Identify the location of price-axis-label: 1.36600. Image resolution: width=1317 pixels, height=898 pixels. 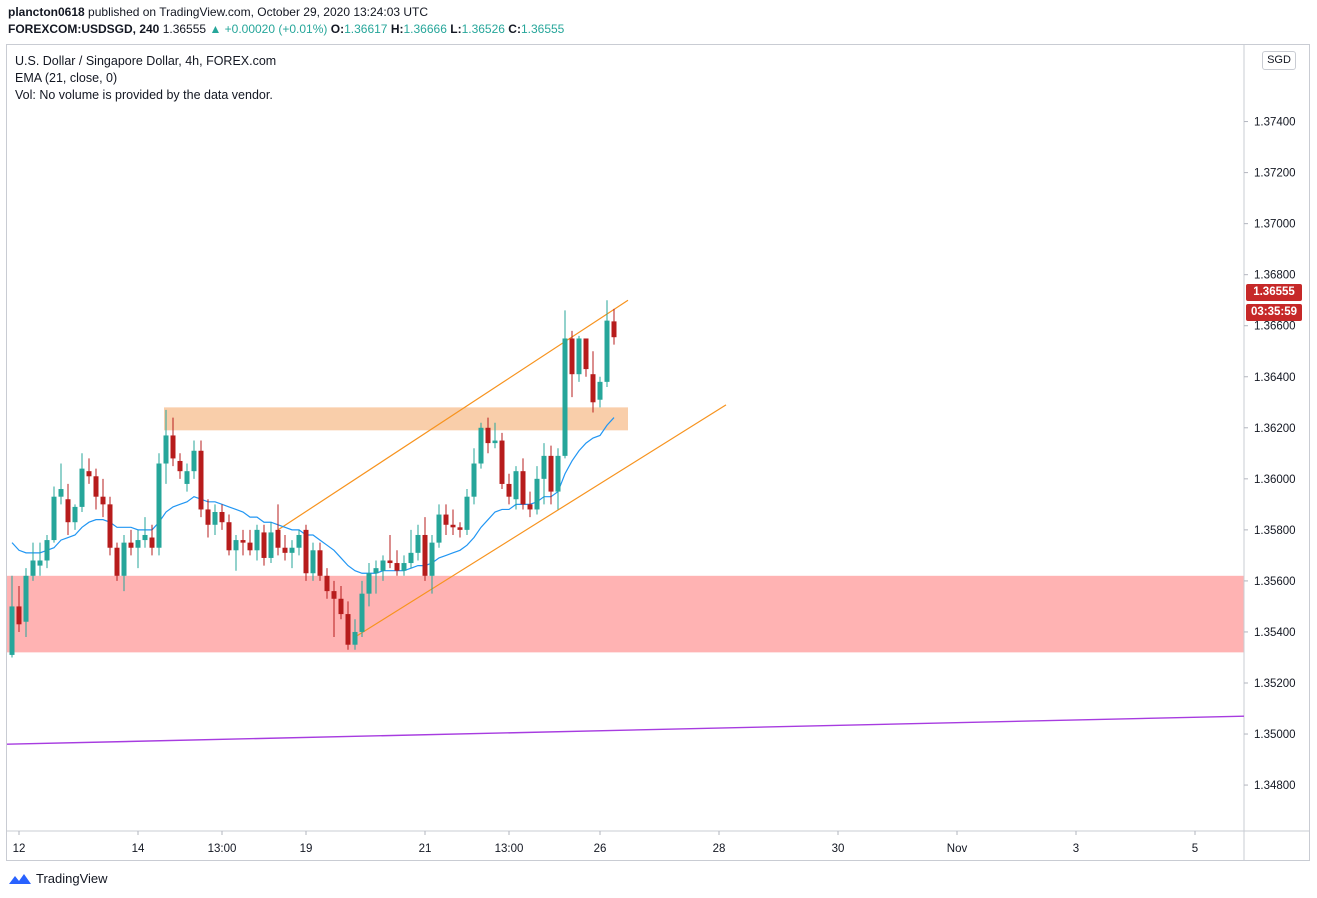
(1275, 327).